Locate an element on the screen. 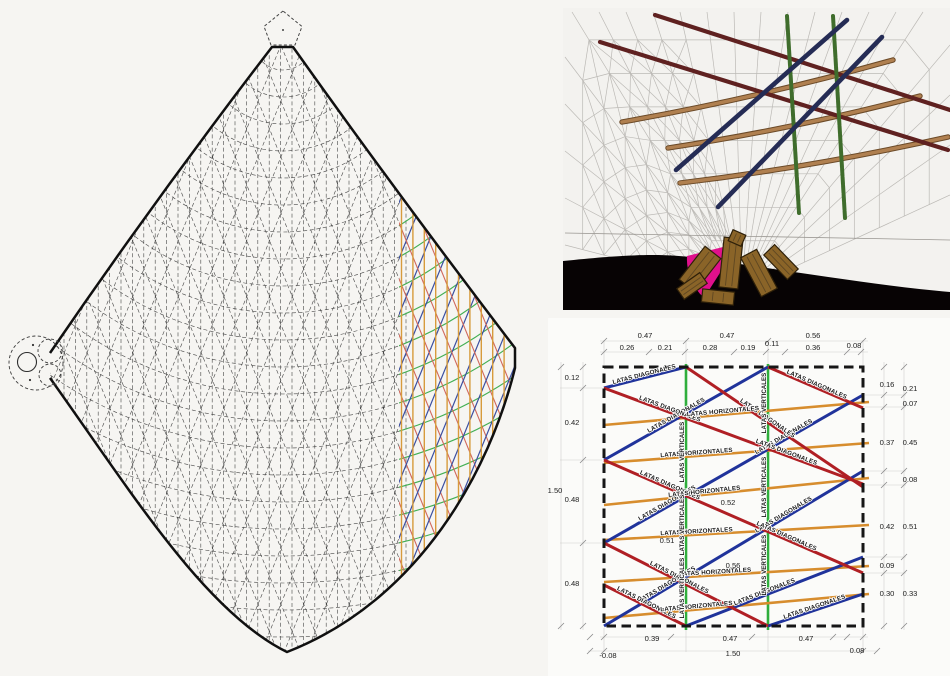  navy-diagonal-bar is located at coordinates (761, 95).